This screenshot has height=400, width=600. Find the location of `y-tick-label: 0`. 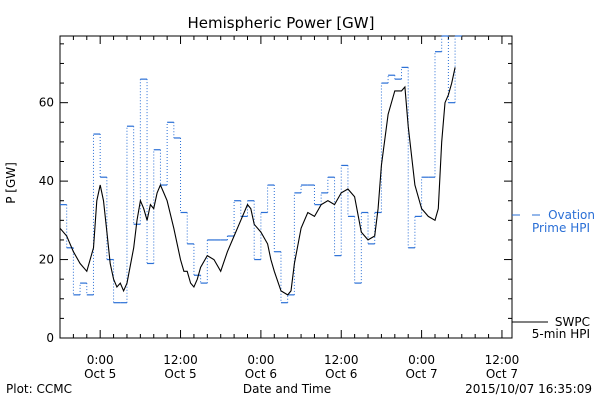

y-tick-label: 0 is located at coordinates (50, 338).